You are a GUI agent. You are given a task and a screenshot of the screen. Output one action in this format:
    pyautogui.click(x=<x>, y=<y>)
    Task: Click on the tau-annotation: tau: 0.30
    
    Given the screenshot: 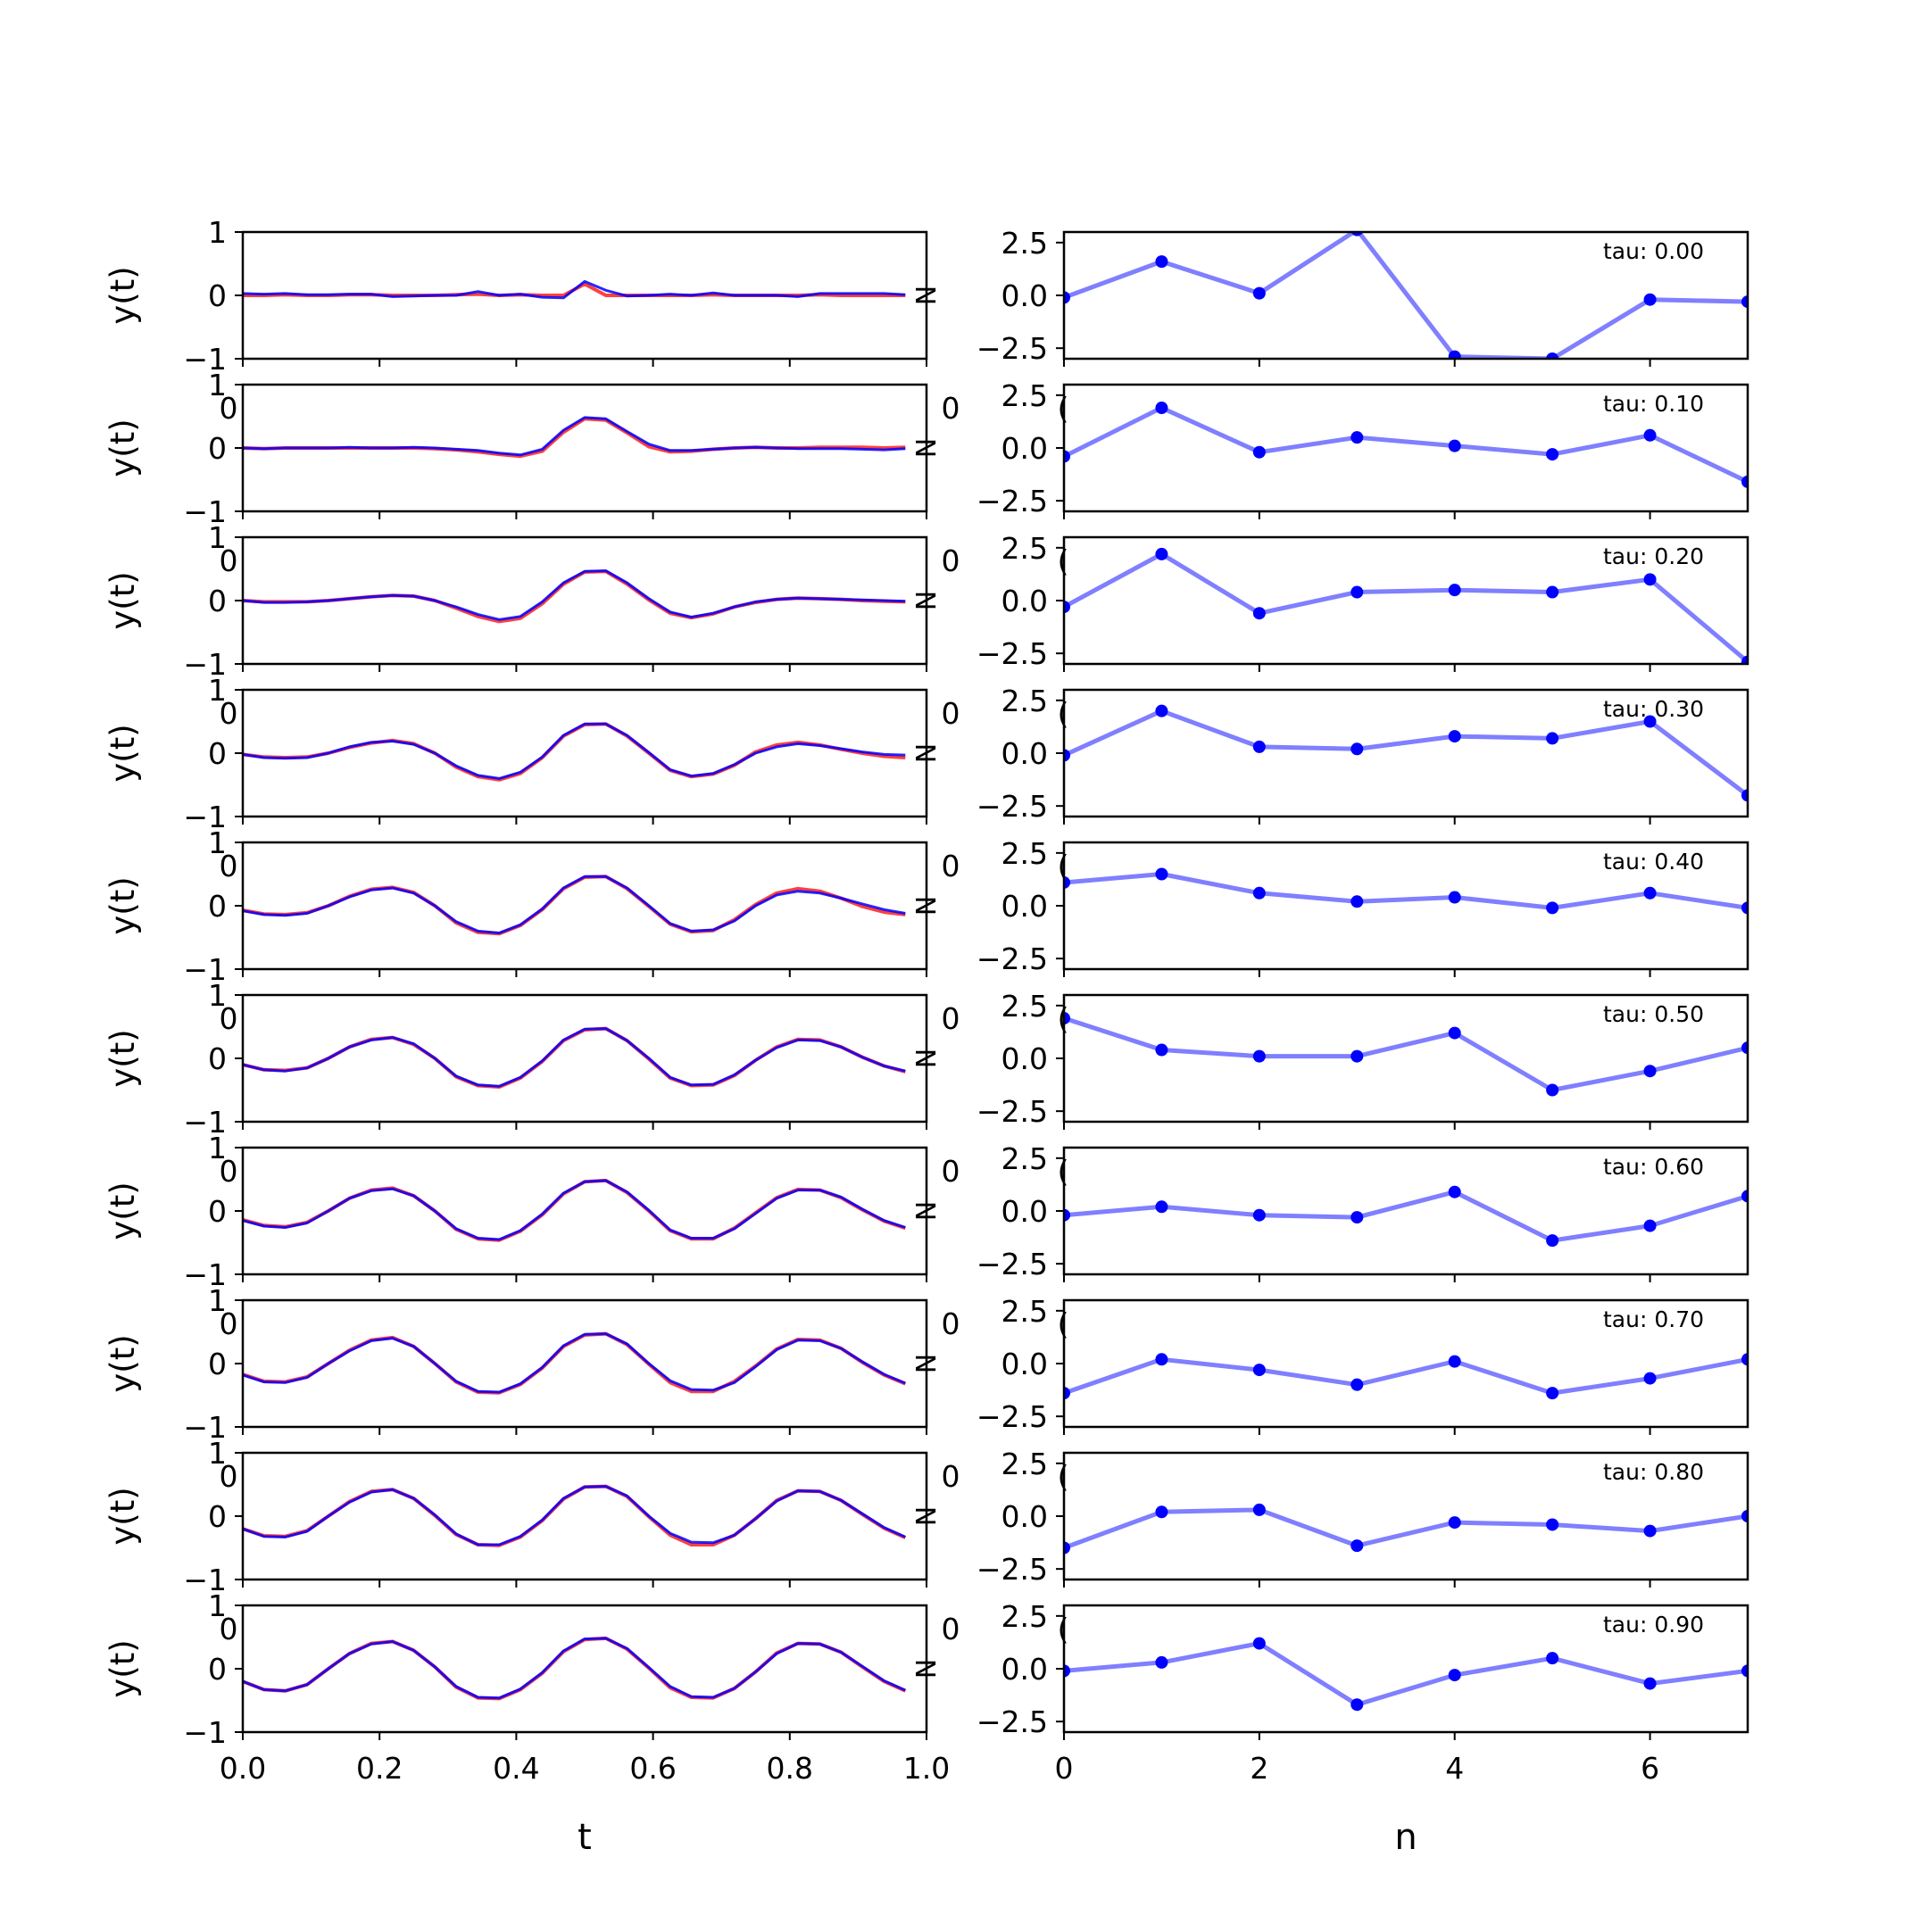 What is the action you would take?
    pyautogui.click(x=1653, y=709)
    